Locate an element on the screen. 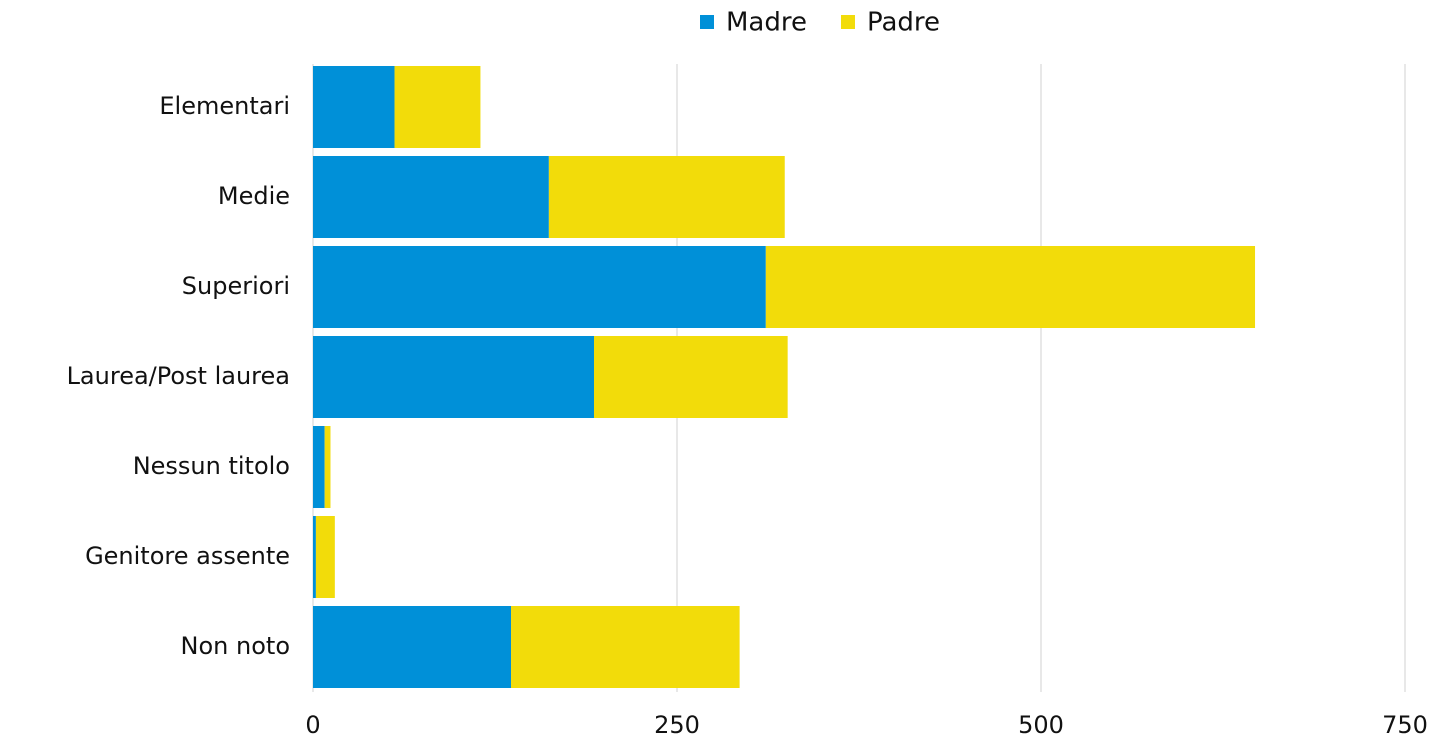 This screenshot has height=740, width=1434. legend-label: Madre is located at coordinates (766, 23).